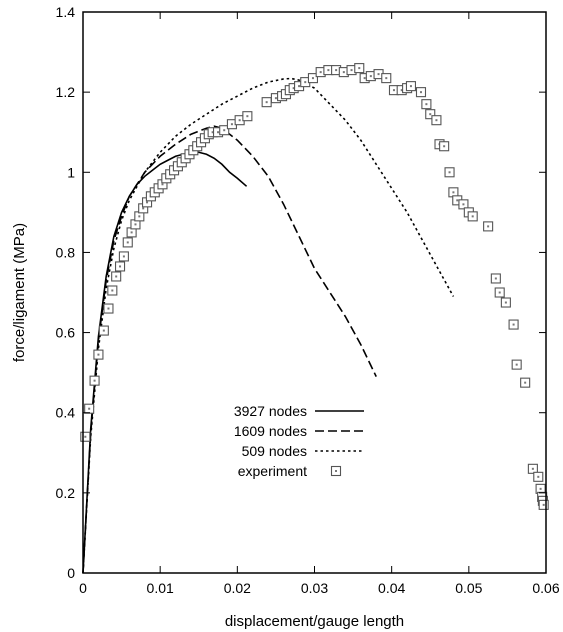  Describe the element at coordinates (272, 471) in the screenshot. I see `legend-label: experiment` at that location.